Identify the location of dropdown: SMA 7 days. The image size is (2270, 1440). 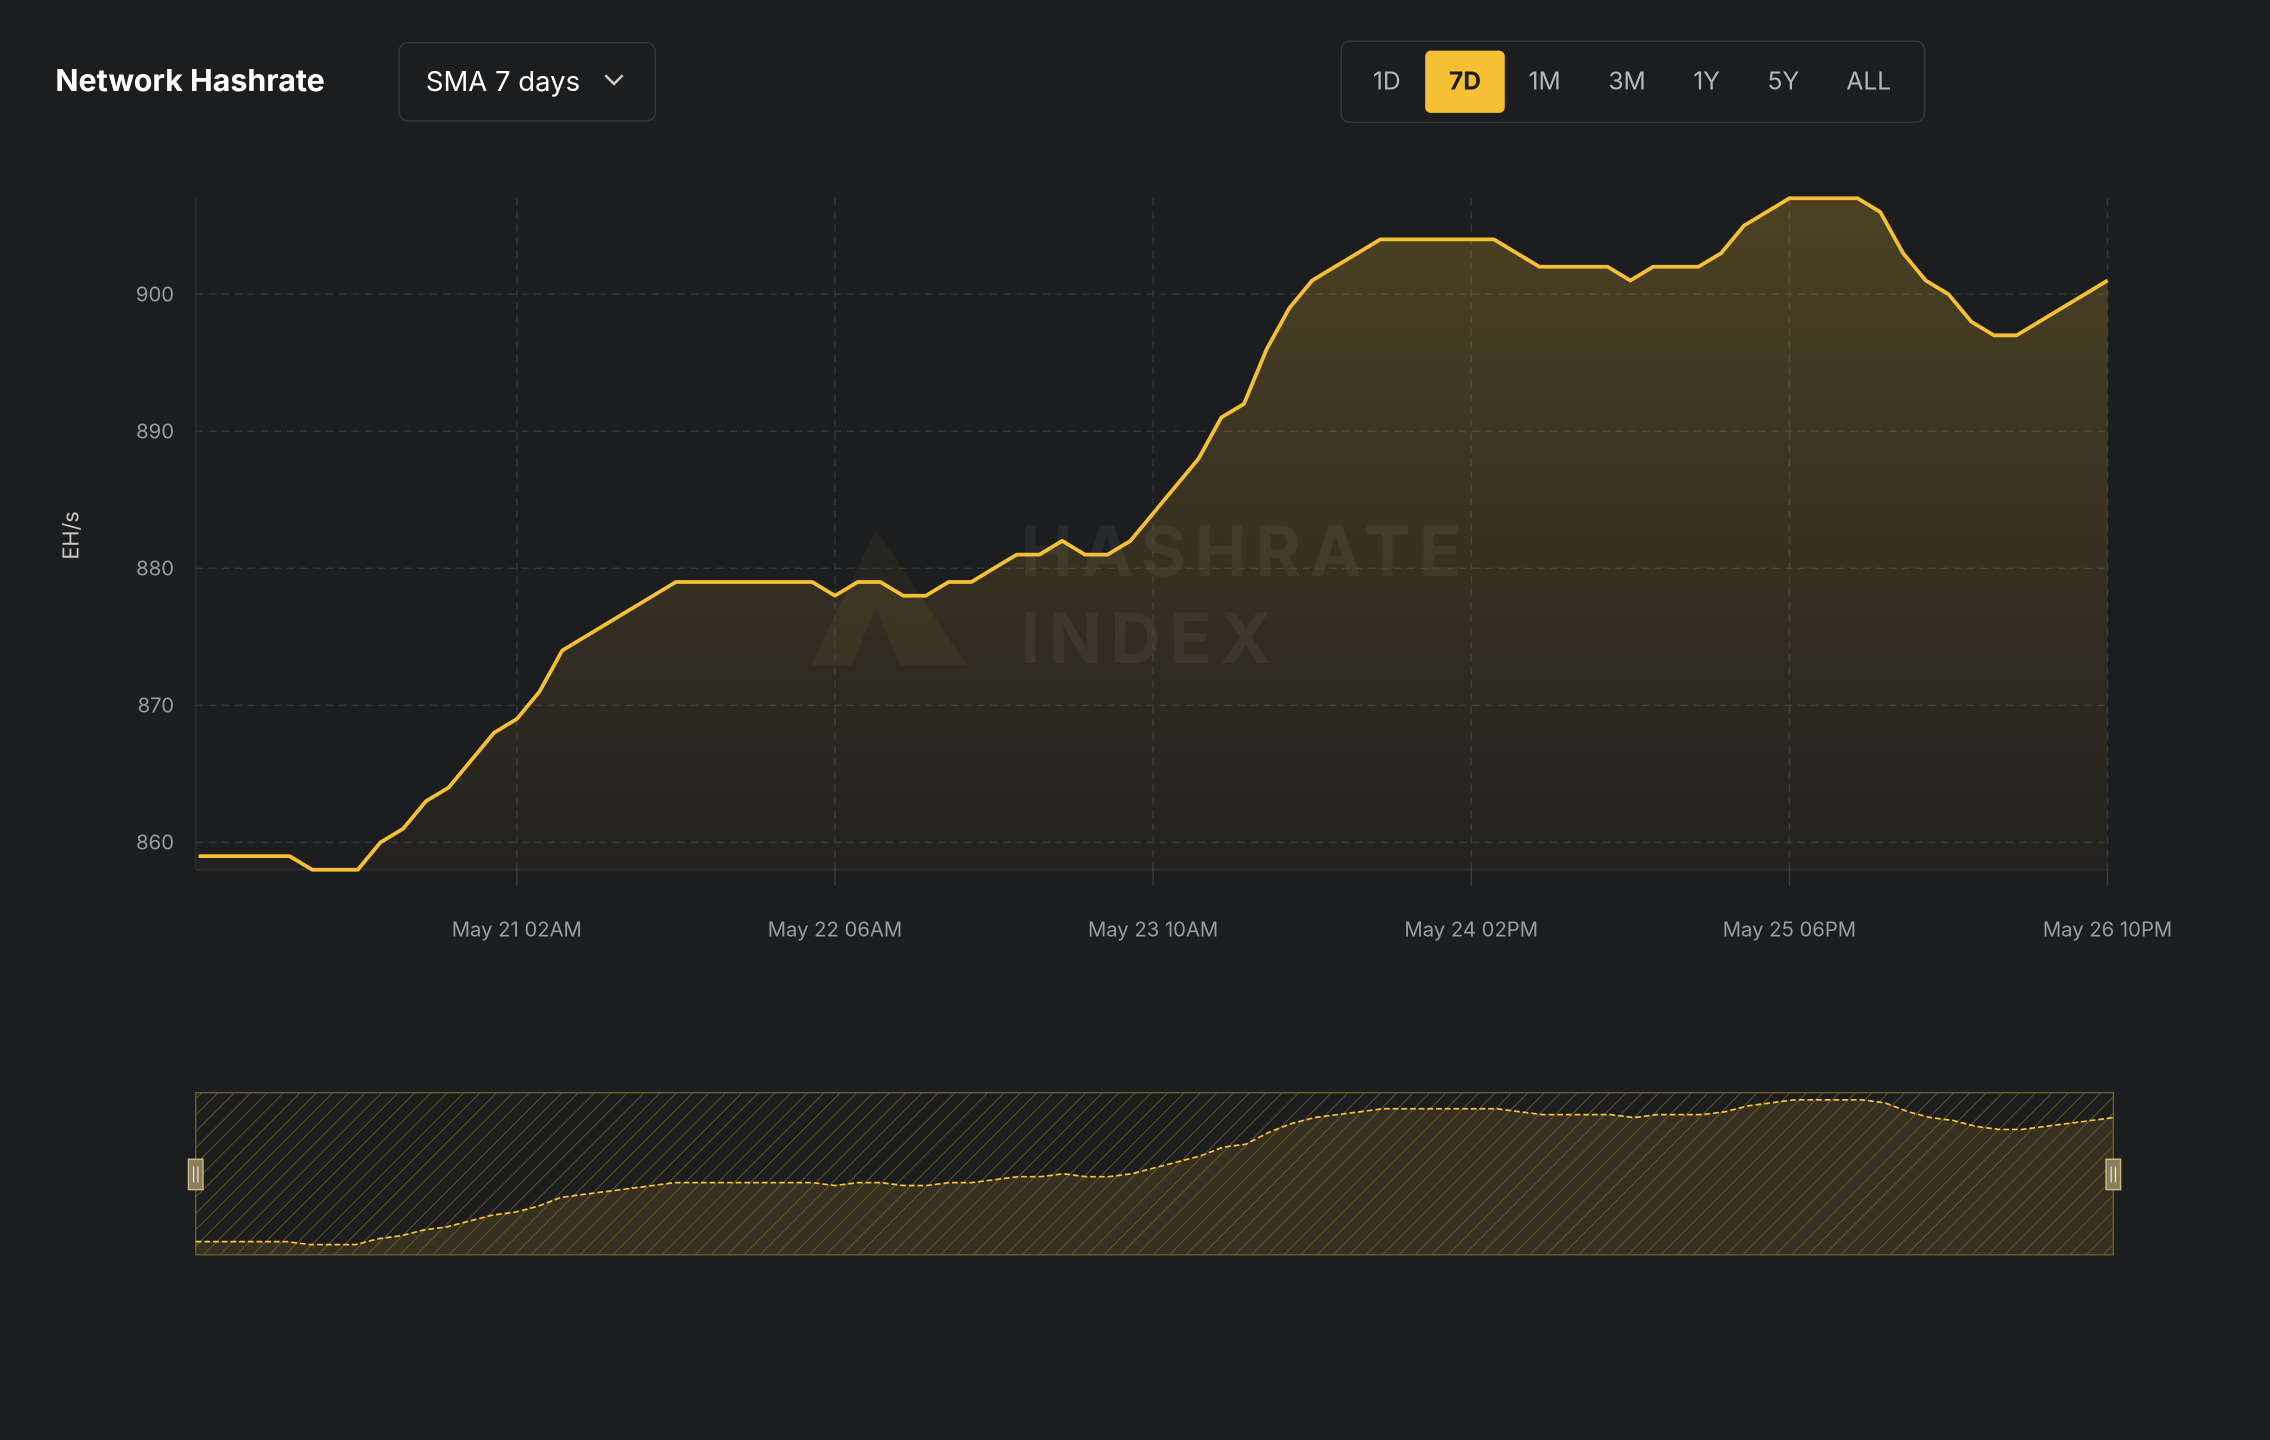
(527, 81).